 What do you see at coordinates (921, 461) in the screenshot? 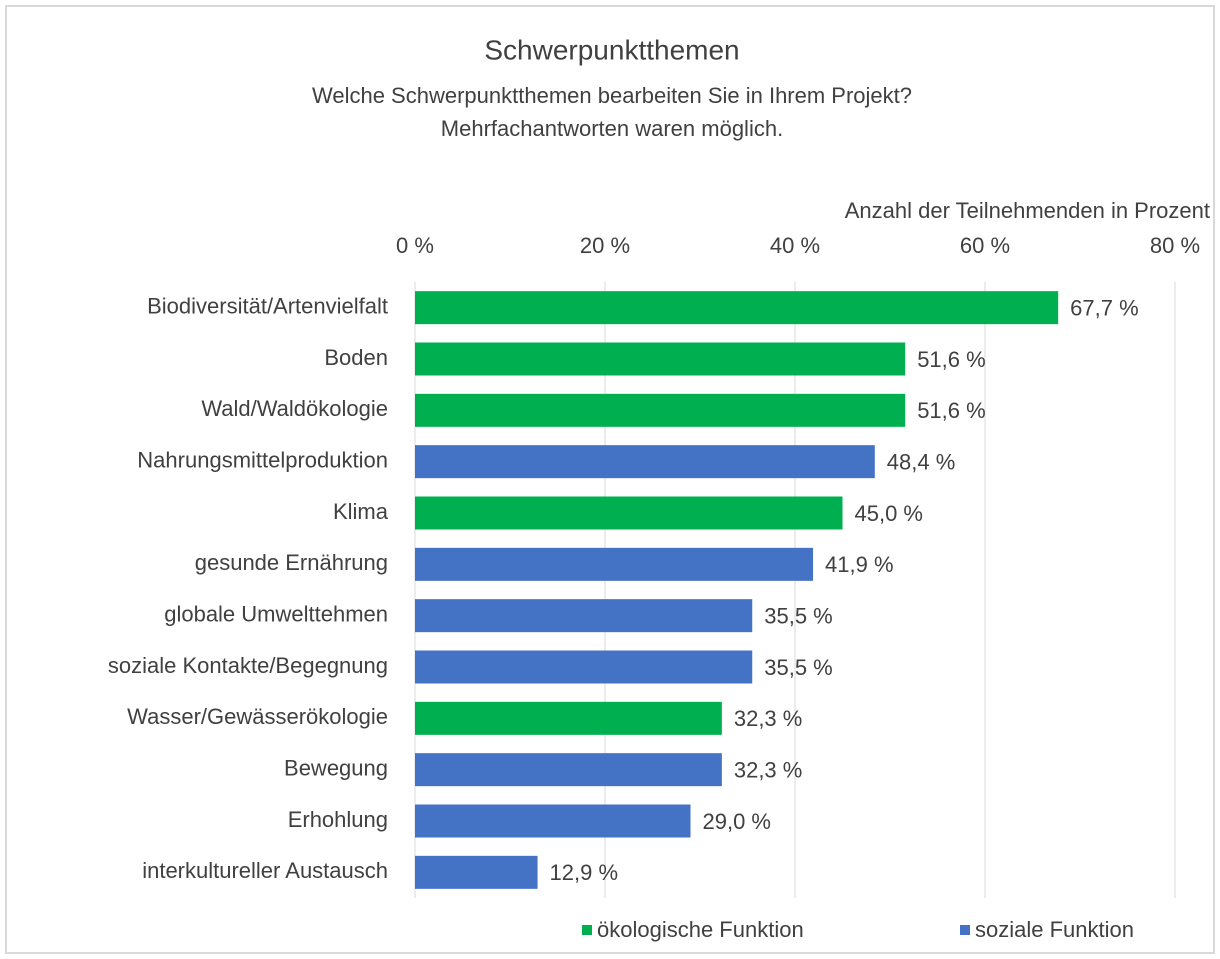
I see `data-label: 48,4 %` at bounding box center [921, 461].